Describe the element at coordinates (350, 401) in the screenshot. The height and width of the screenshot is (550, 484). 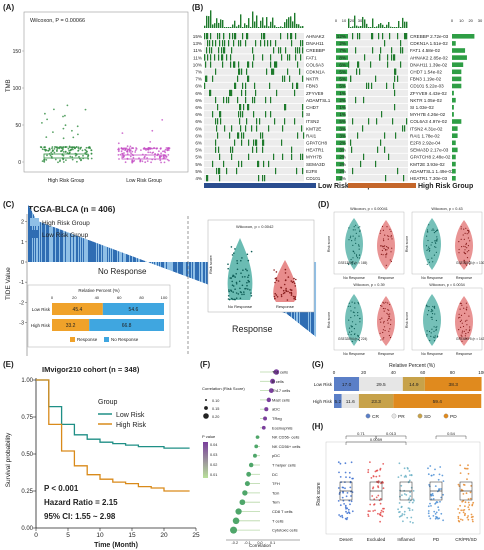
I see `g-segment` at that location.